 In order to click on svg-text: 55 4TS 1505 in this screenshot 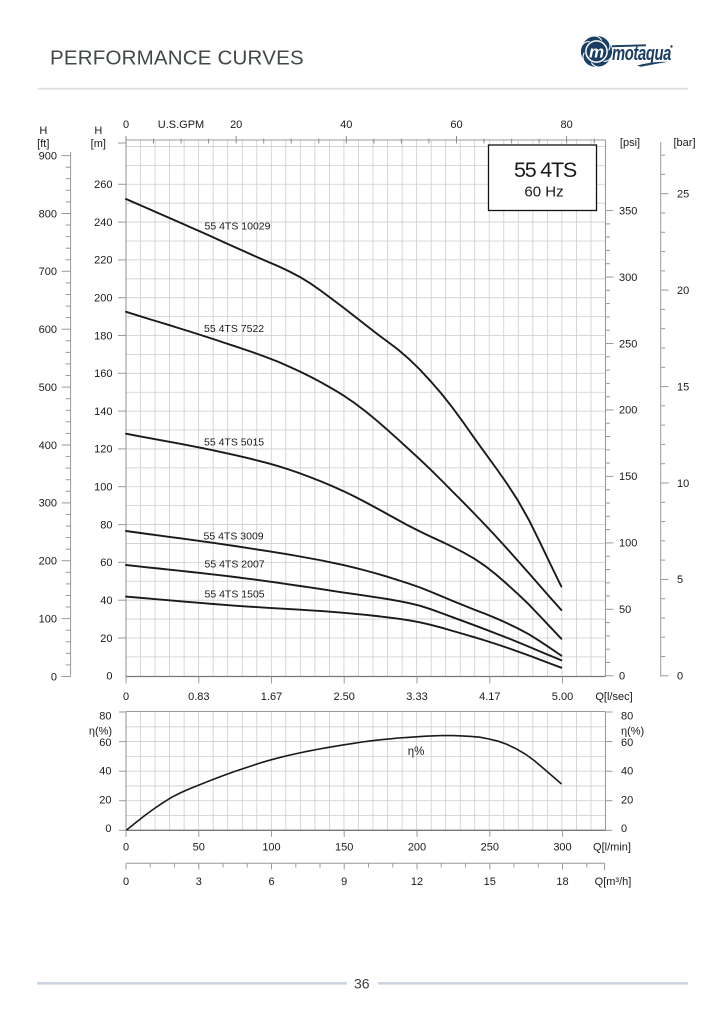, I will do `click(235, 595)`.